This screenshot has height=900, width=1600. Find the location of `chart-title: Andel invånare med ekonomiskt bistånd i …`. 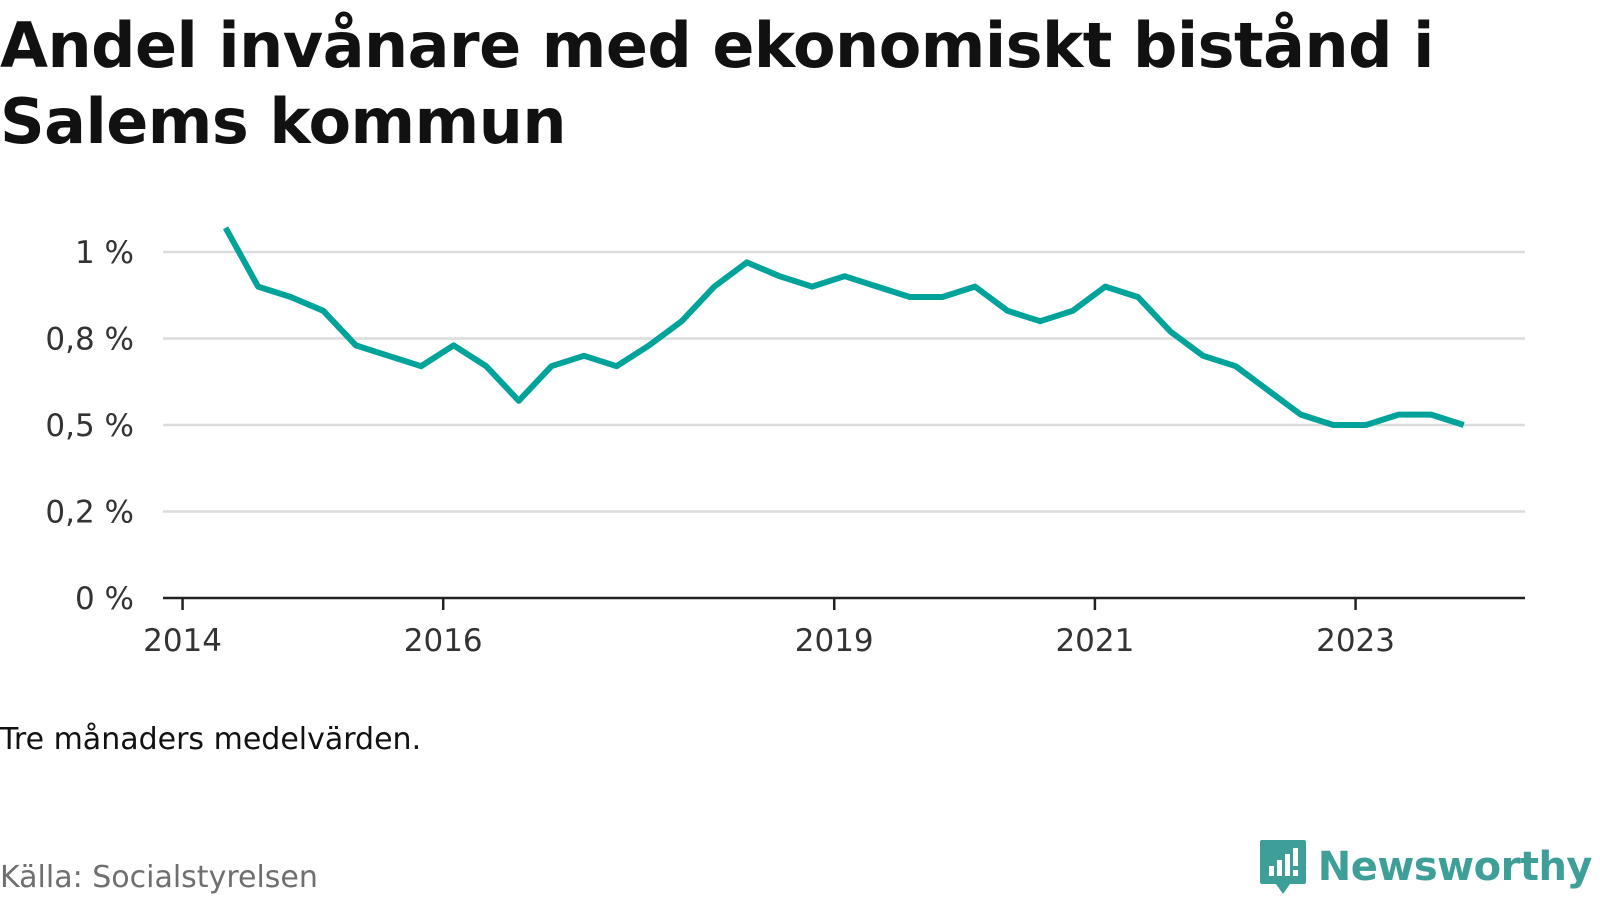

chart-title: Andel invånare med ekonomiskt bistånd i … is located at coordinates (717, 83).